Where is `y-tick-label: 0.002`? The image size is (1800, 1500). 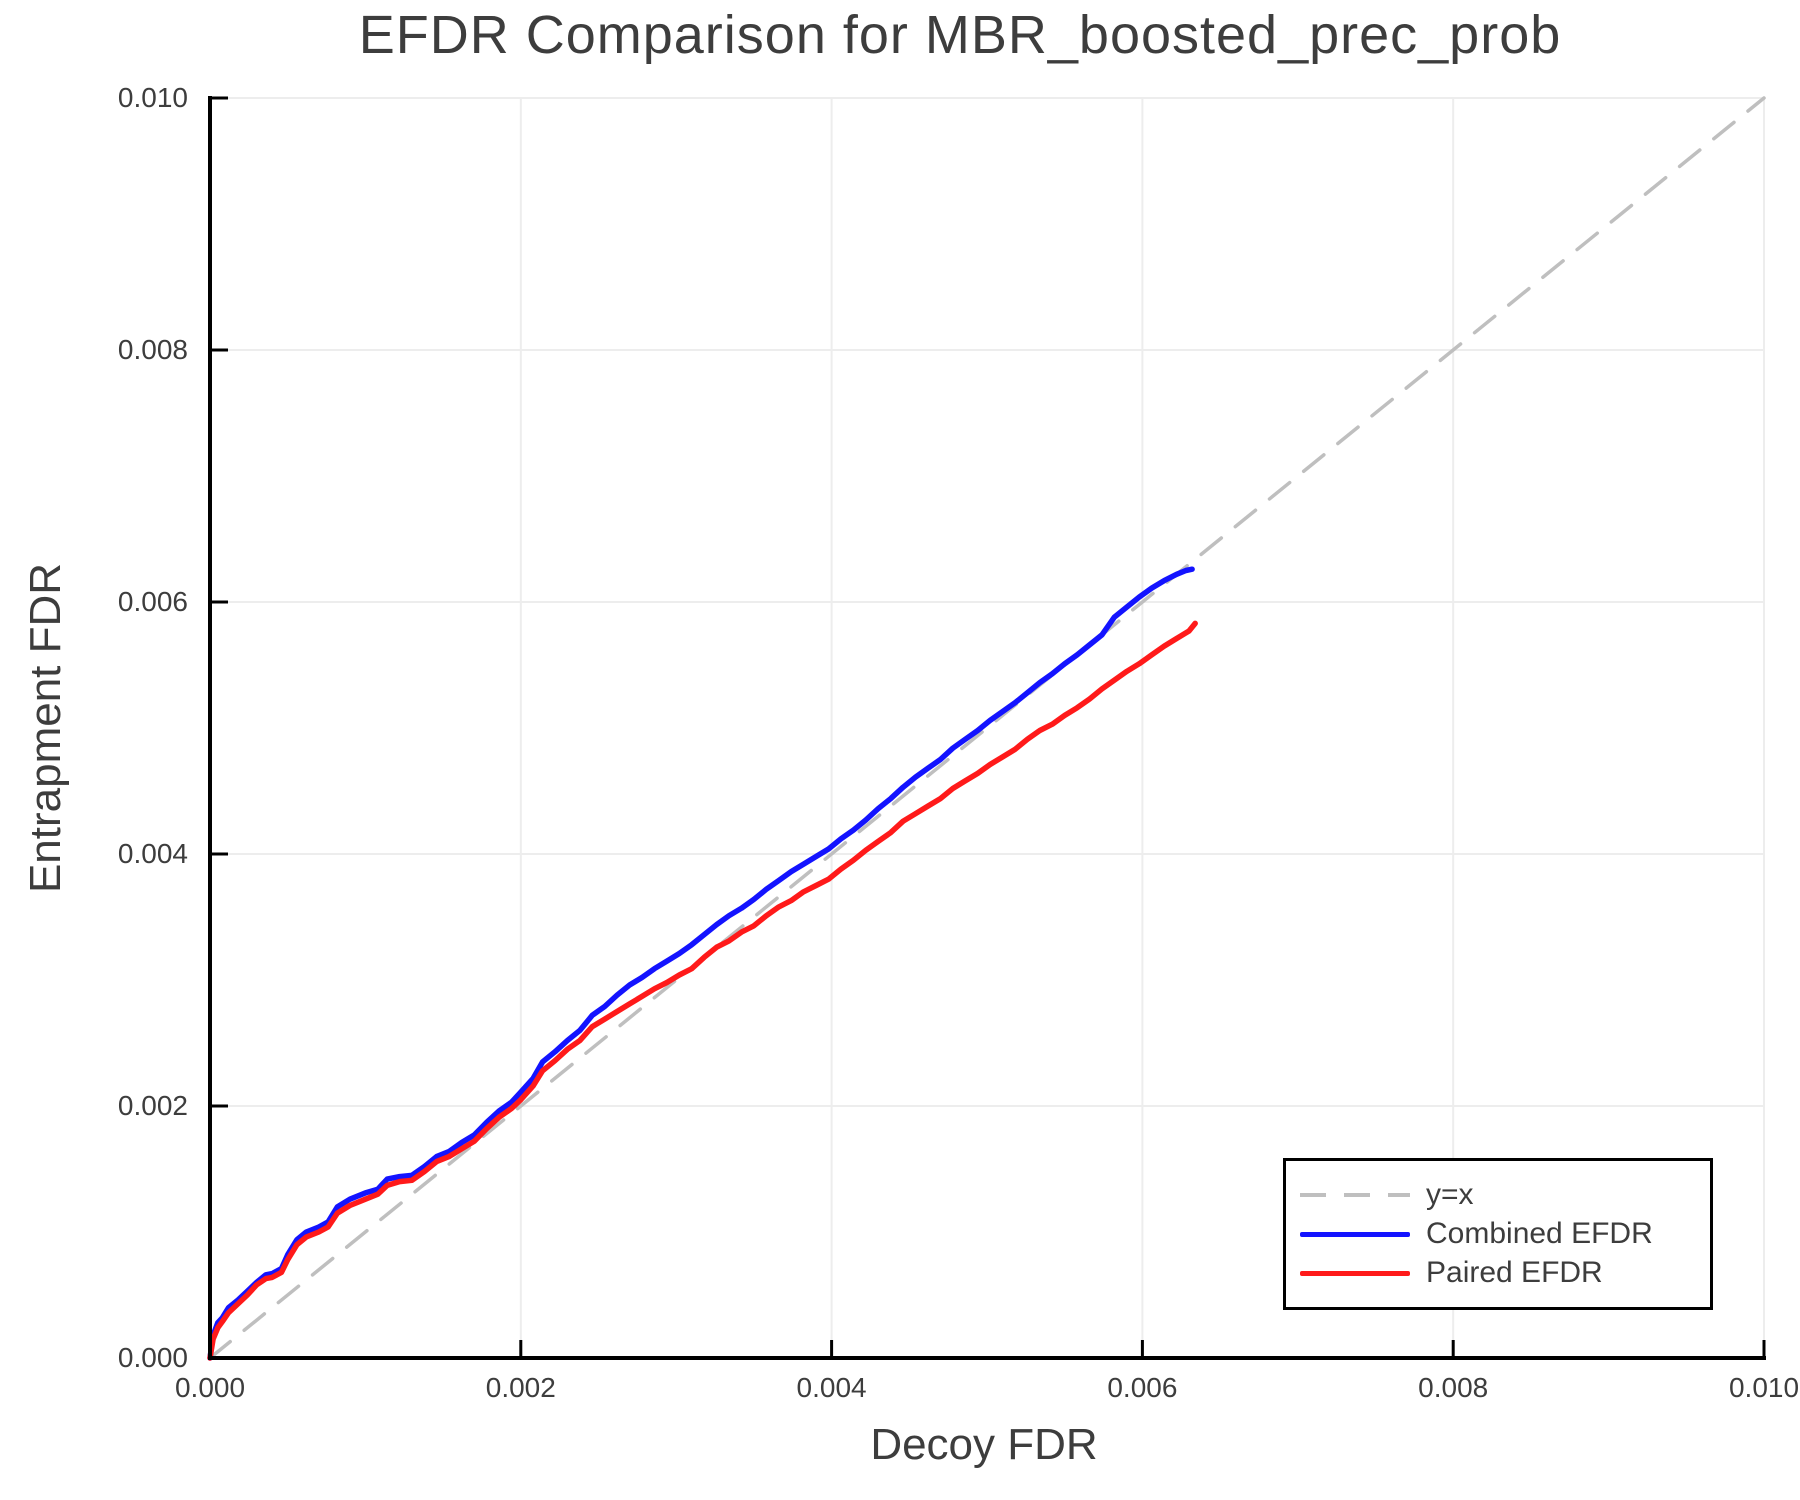 y-tick-label: 0.002 is located at coordinates (152, 1105).